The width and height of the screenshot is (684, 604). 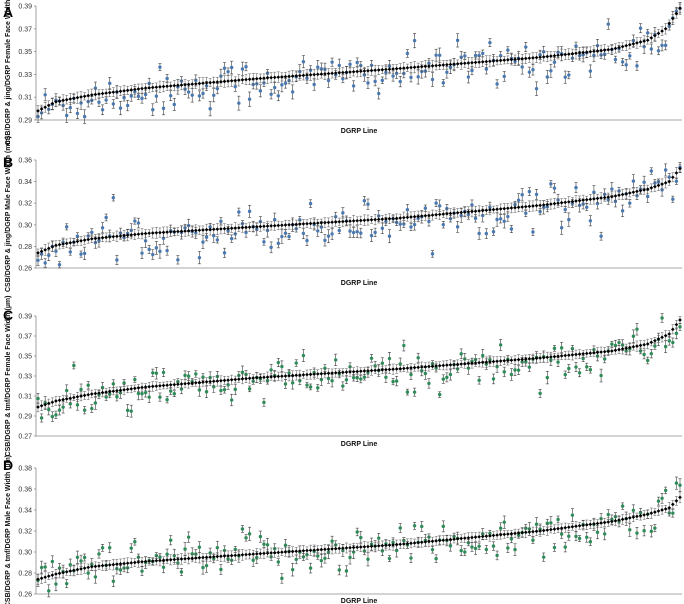 I want to click on panel-letter: A, so click(x=8, y=12).